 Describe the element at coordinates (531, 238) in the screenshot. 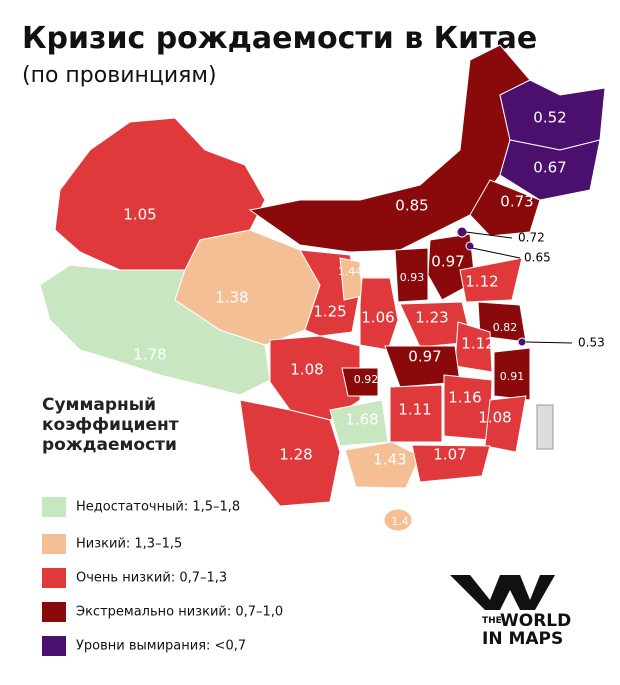

I see `region-label: 0.72` at that location.